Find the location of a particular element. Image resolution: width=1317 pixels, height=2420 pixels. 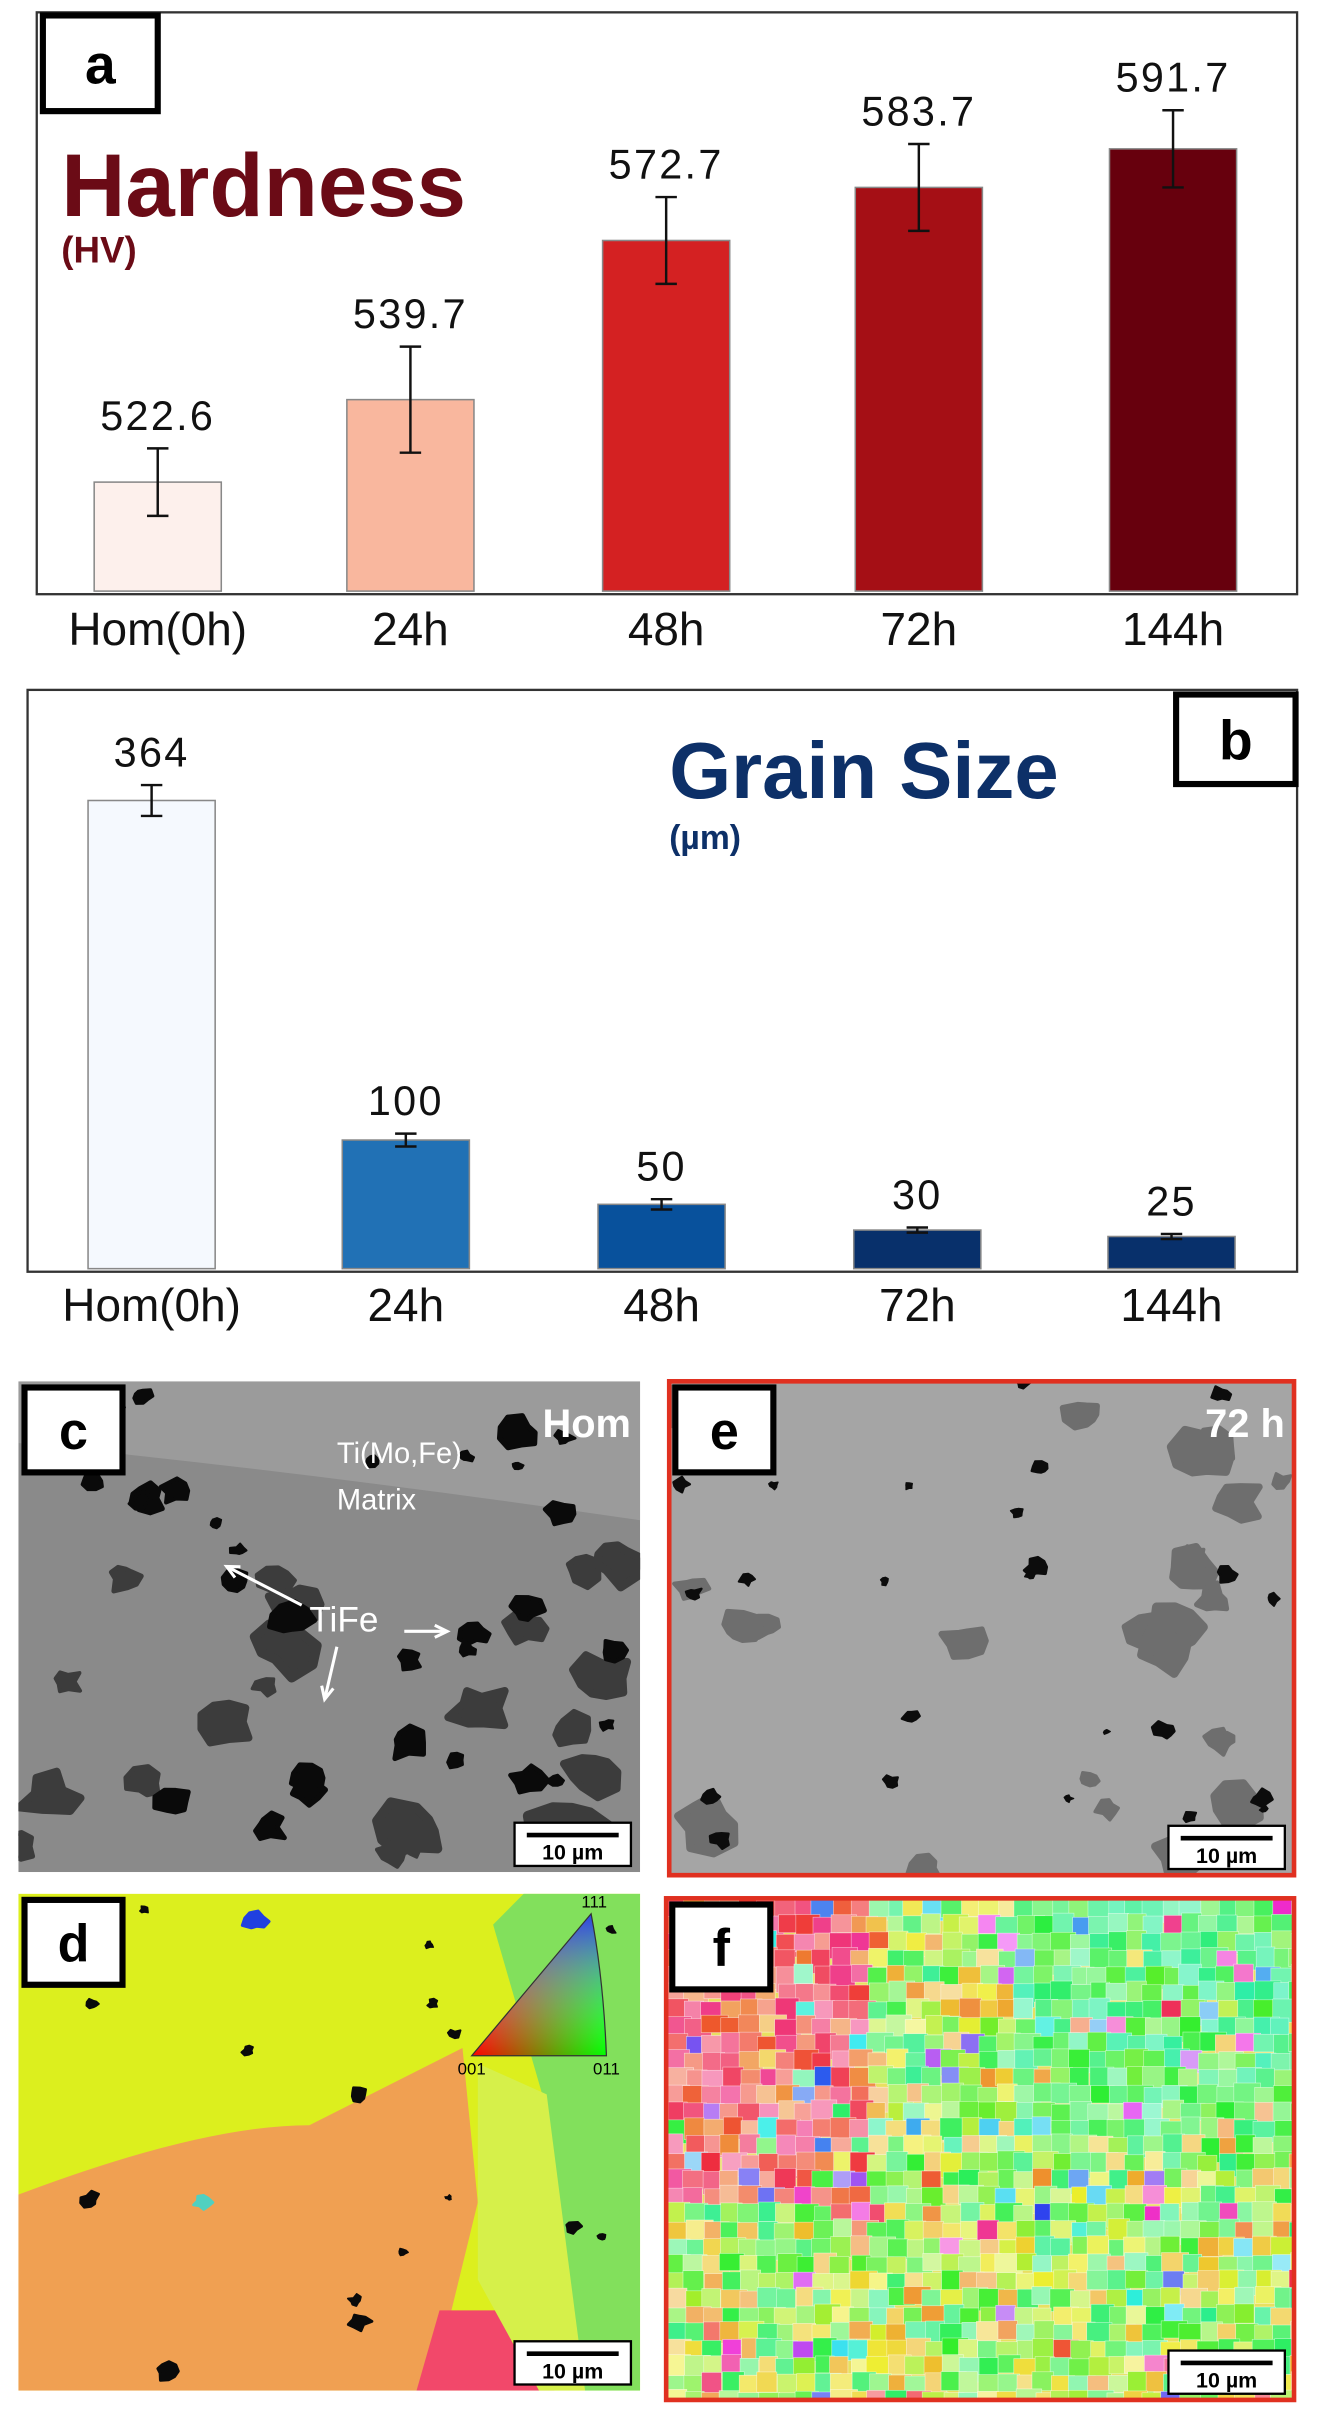

arrow is located at coordinates (331, 1673).